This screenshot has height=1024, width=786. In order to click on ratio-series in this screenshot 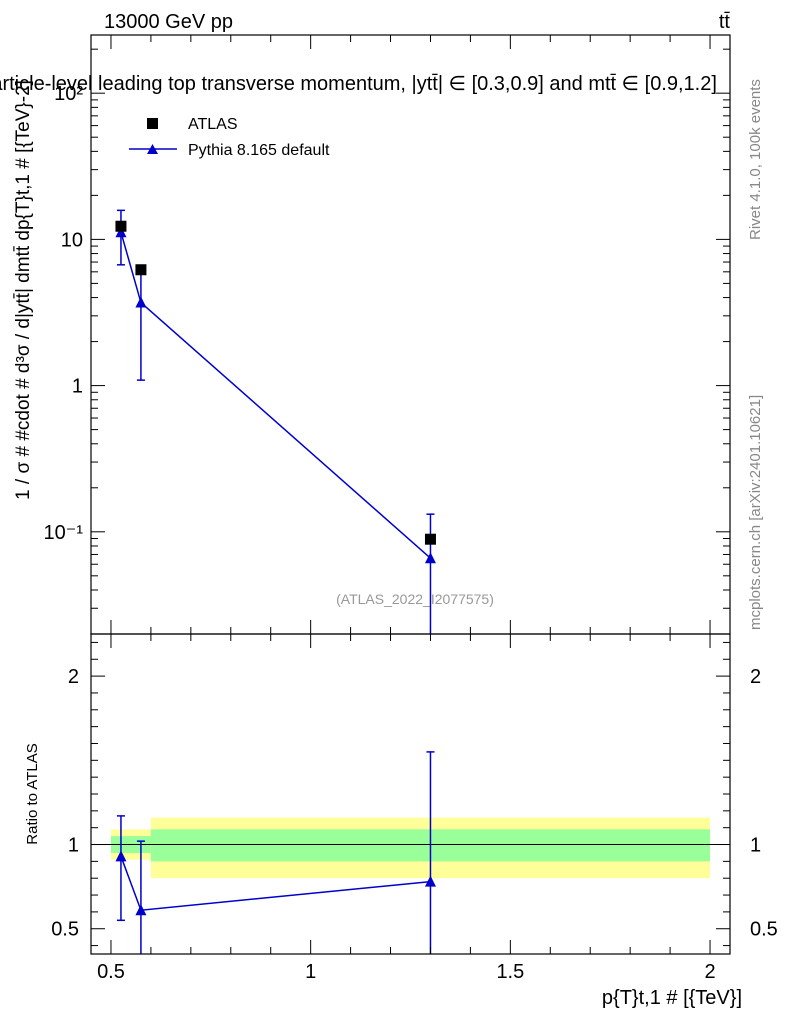, I will do `click(275, 852)`.